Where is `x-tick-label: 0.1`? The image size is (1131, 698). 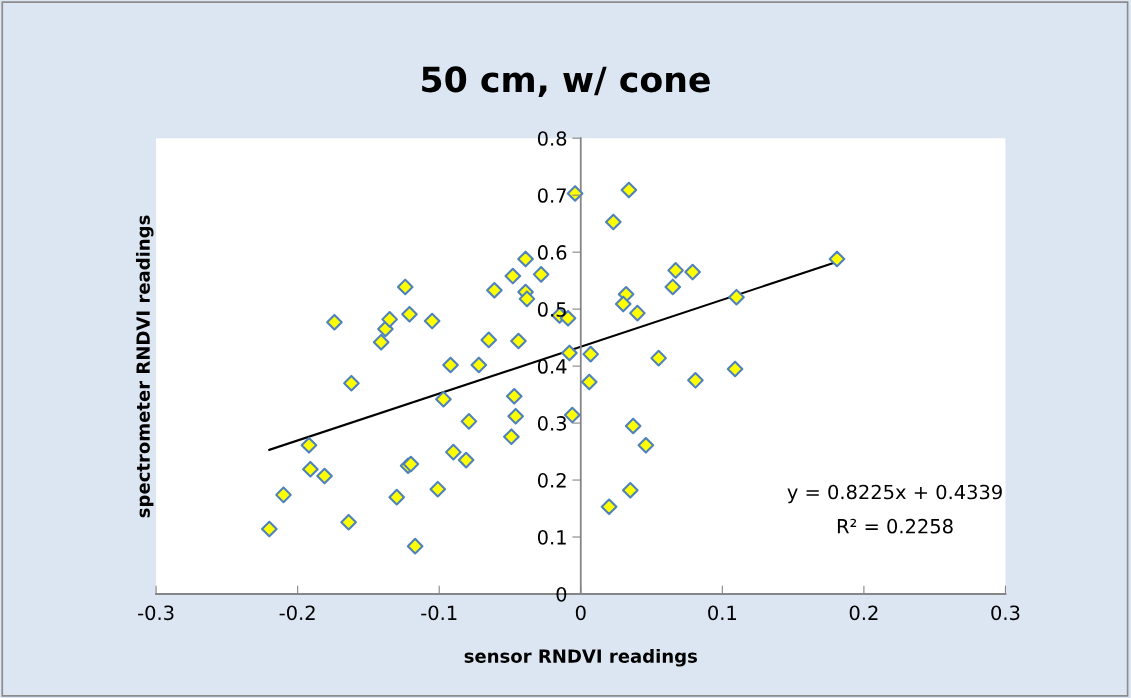
x-tick-label: 0.1 is located at coordinates (722, 613).